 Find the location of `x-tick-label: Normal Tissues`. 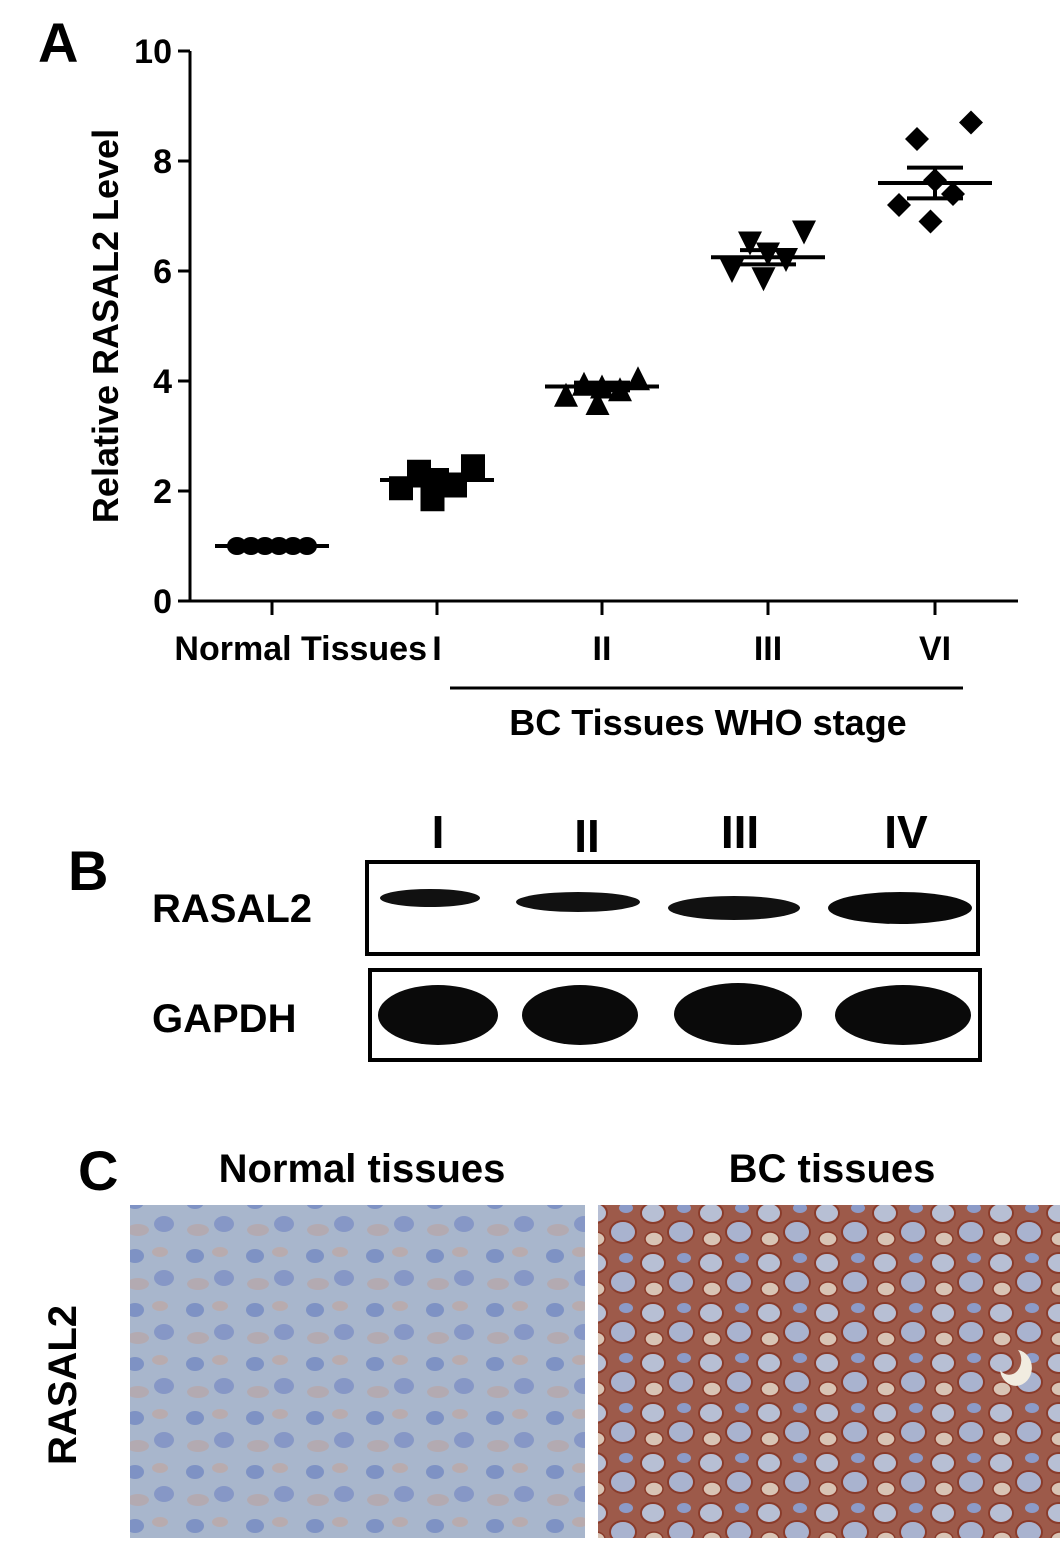

x-tick-label: Normal Tissues is located at coordinates (300, 649).